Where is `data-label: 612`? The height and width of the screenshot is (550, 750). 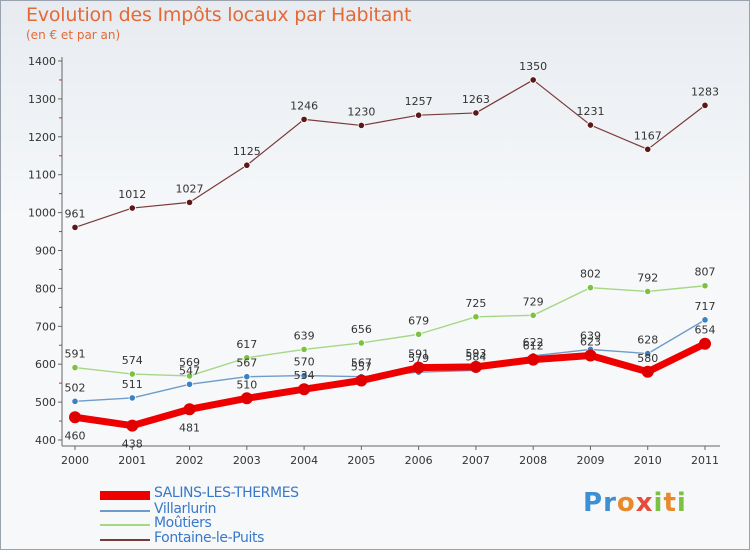
data-label: 612 is located at coordinates (533, 346).